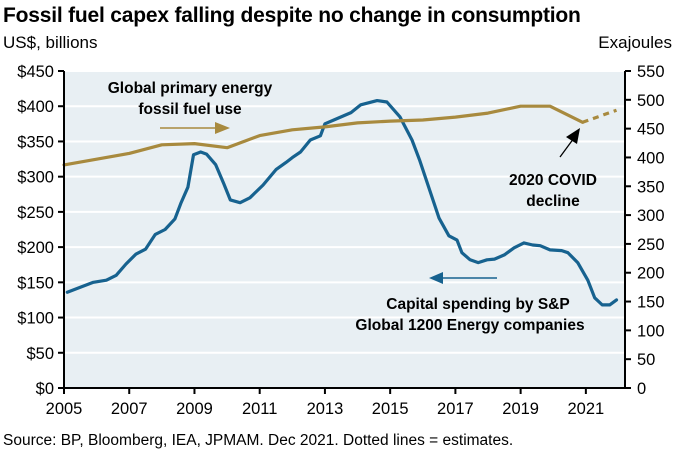  Describe the element at coordinates (390, 409) in the screenshot. I see `x-tick-label: 2015` at that location.